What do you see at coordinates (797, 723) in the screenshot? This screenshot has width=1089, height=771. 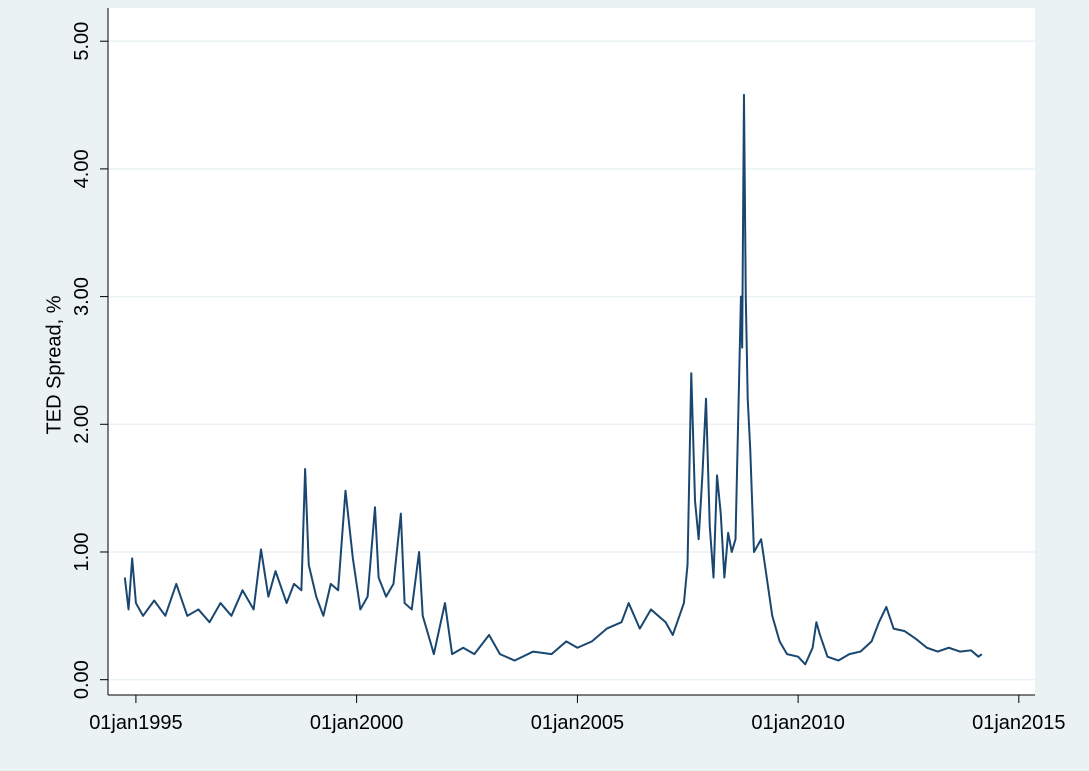 I see `x-tick-label: 01jan2010` at bounding box center [797, 723].